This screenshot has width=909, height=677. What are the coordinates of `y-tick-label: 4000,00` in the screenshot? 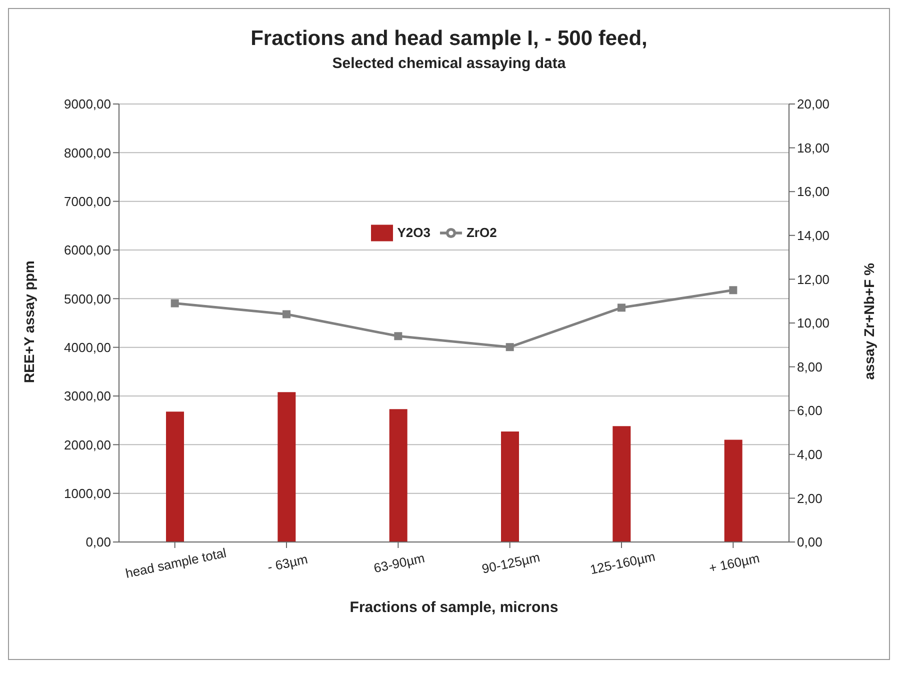 It's located at (87, 347).